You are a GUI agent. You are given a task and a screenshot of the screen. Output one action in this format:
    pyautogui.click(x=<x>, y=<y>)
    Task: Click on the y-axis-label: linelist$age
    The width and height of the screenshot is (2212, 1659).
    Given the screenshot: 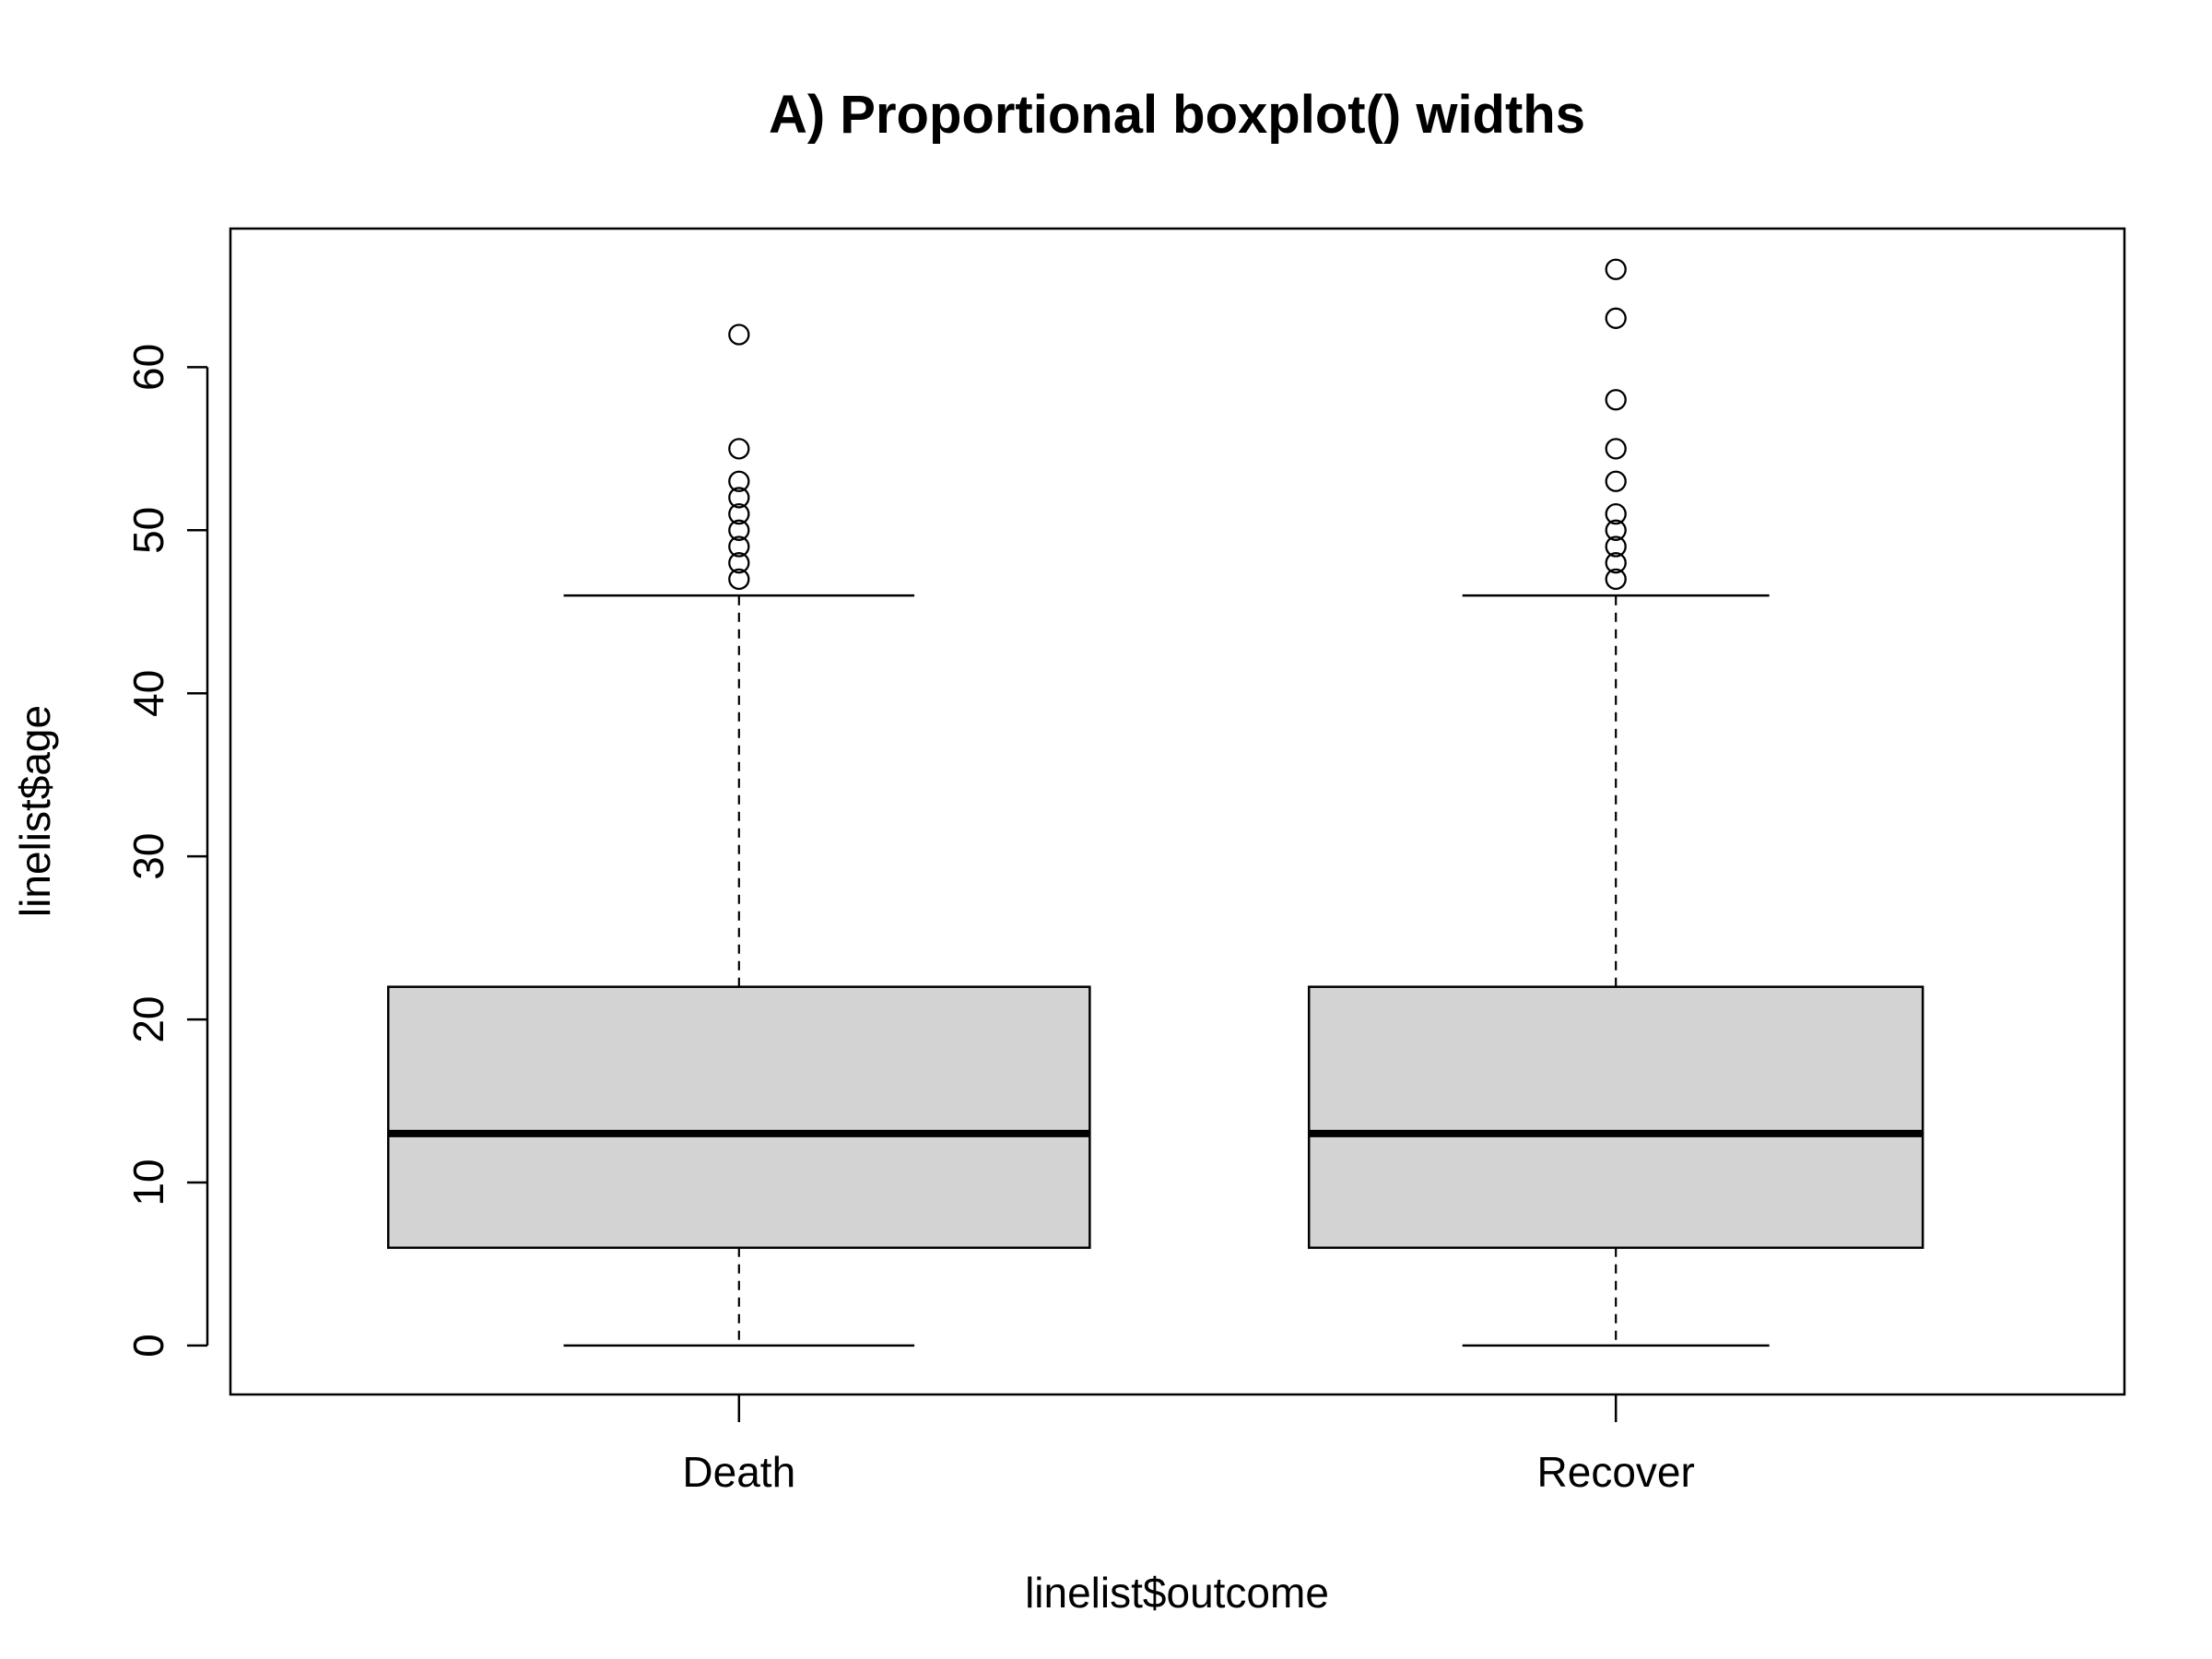 What is the action you would take?
    pyautogui.click(x=35, y=811)
    